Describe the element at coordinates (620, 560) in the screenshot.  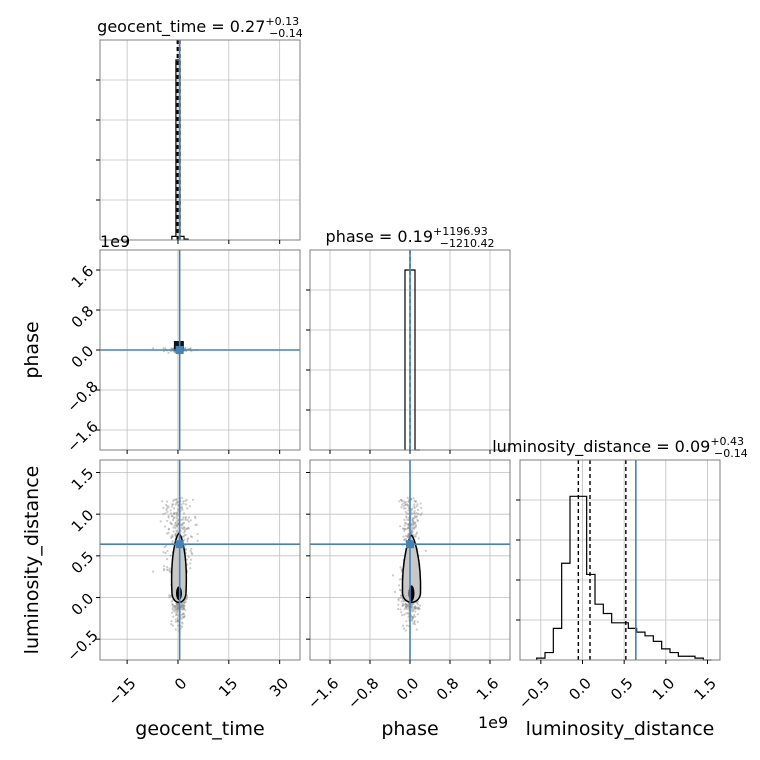
I see `panel-background` at that location.